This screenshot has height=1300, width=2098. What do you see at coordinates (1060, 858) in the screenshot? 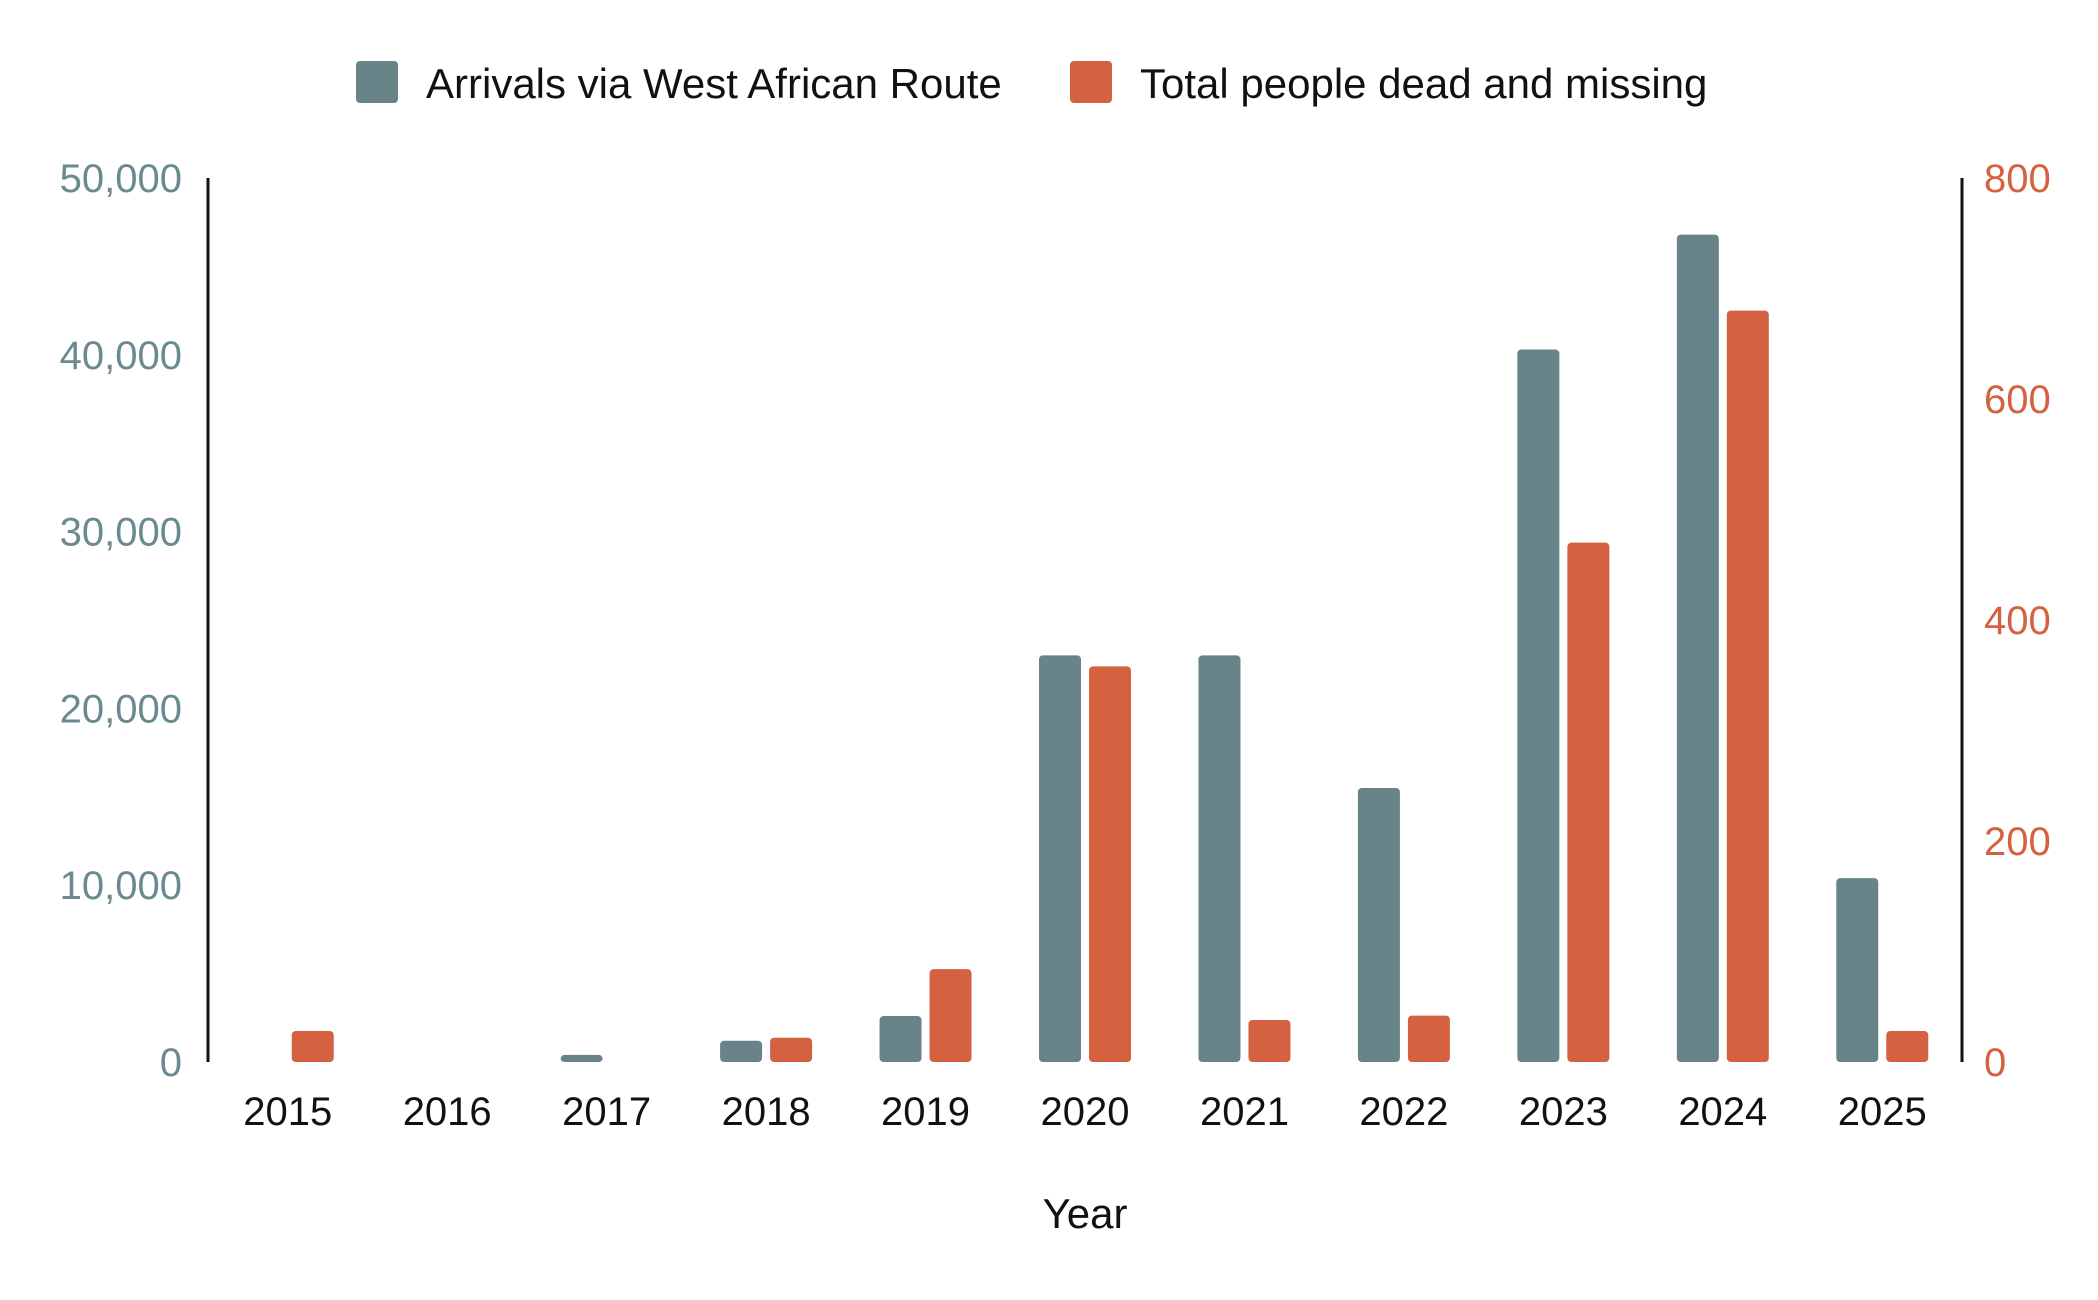
I see `bar-arrivals-via-west-african-route-2020` at bounding box center [1060, 858].